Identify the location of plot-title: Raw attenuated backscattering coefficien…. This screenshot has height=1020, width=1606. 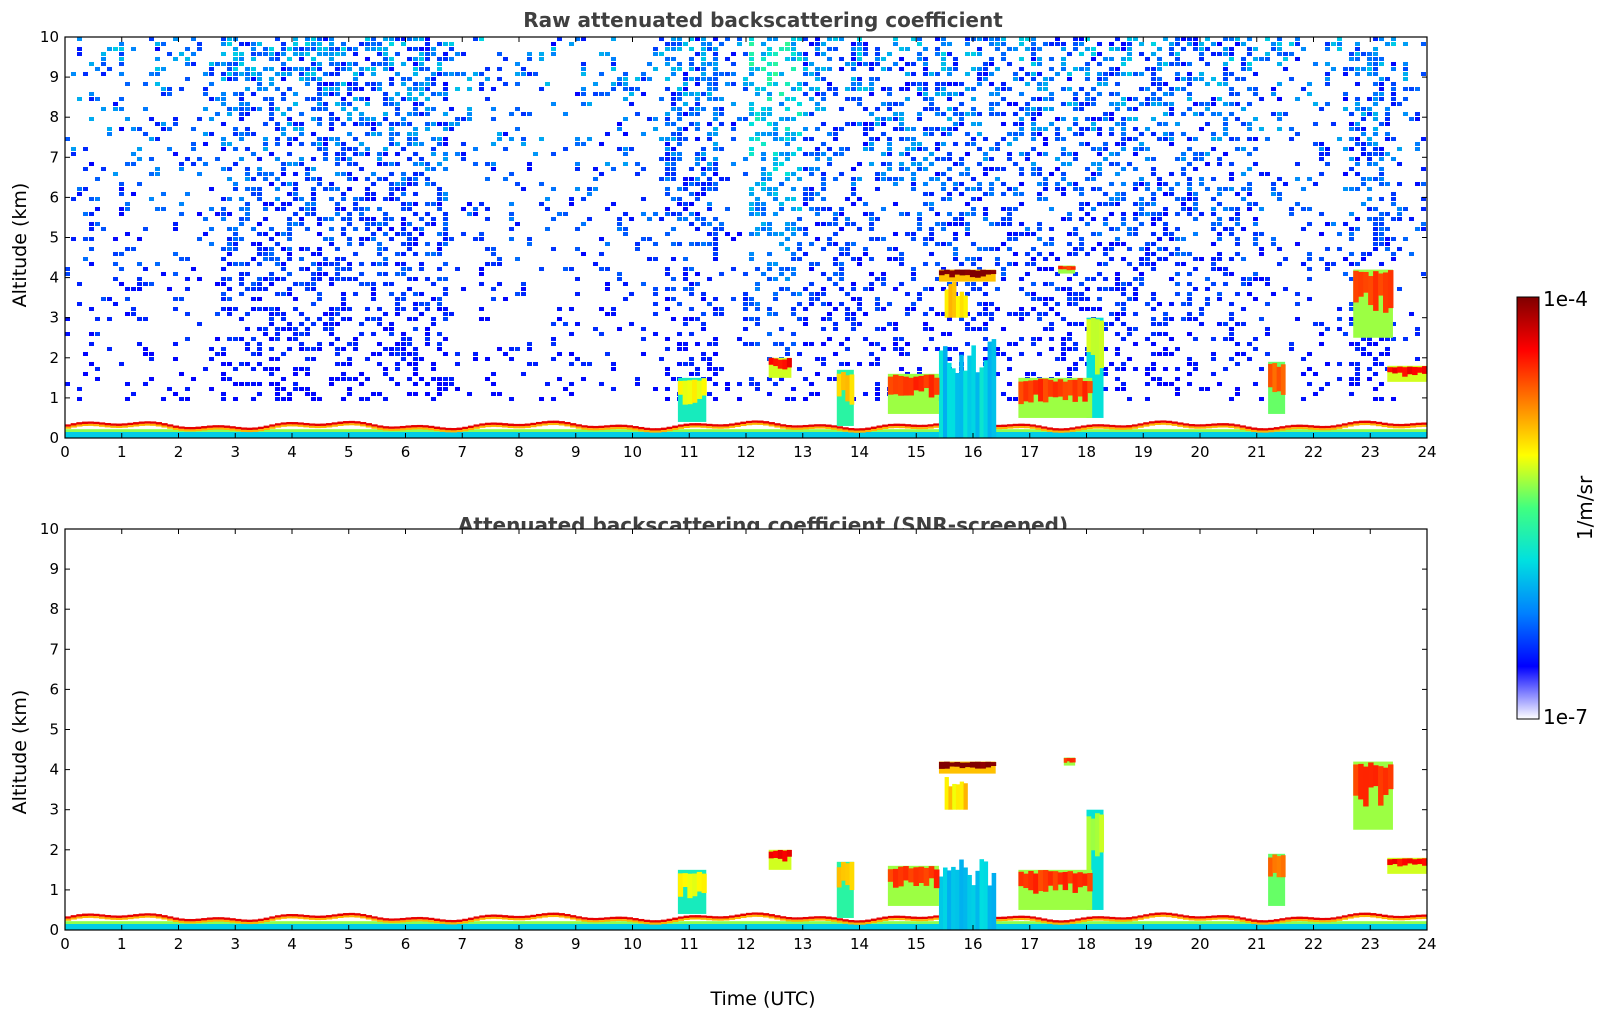
(763, 20).